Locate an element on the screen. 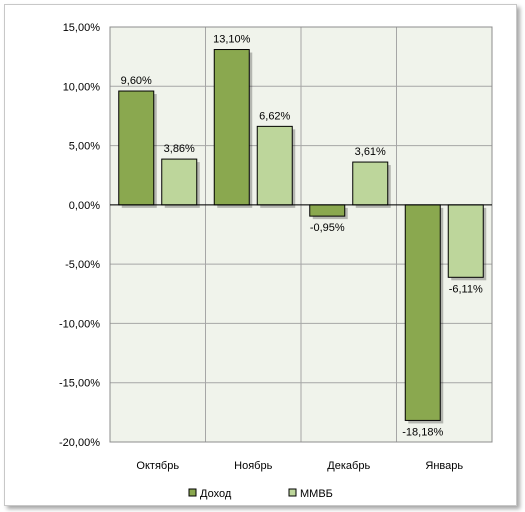  data-label: 6,62% is located at coordinates (274, 116).